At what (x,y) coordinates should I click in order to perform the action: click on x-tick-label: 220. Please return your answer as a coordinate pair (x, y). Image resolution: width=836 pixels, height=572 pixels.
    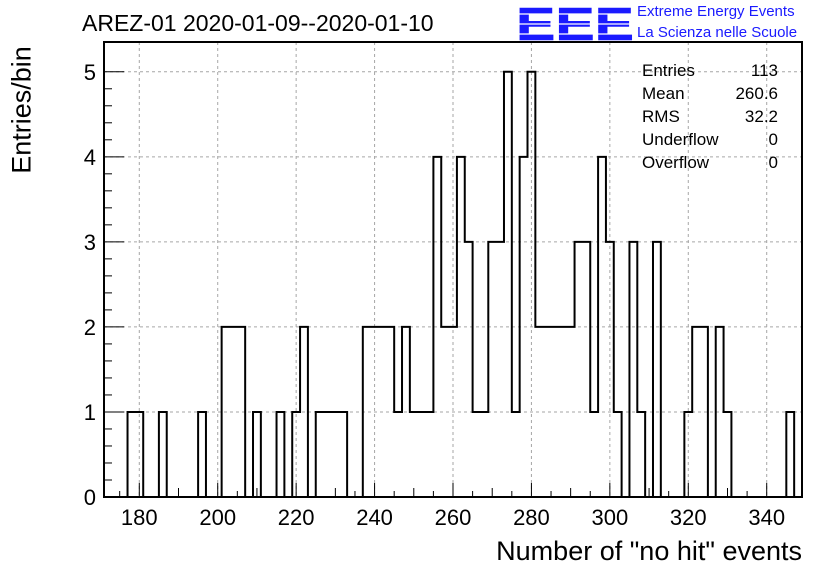
    Looking at the image, I should click on (296, 517).